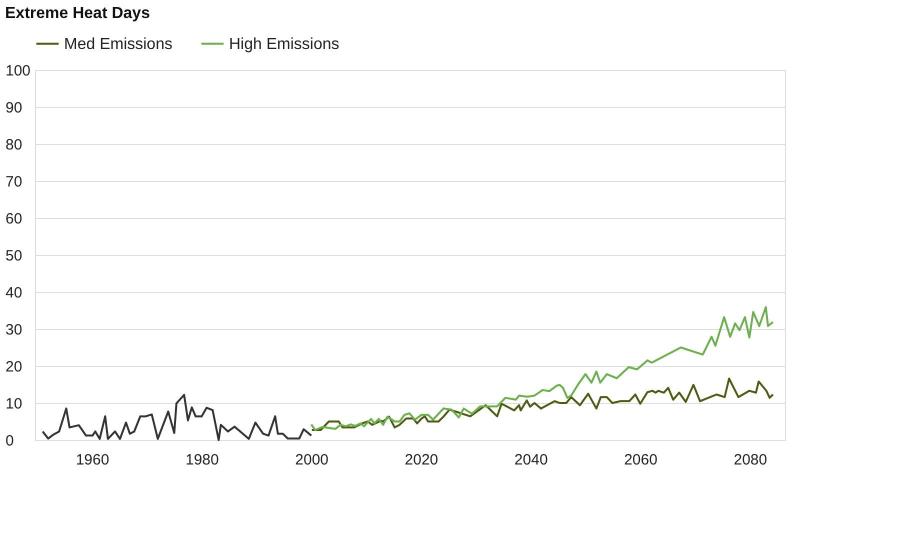 This screenshot has height=546, width=912. Describe the element at coordinates (93, 460) in the screenshot. I see `x-tick-label: 1960` at that location.